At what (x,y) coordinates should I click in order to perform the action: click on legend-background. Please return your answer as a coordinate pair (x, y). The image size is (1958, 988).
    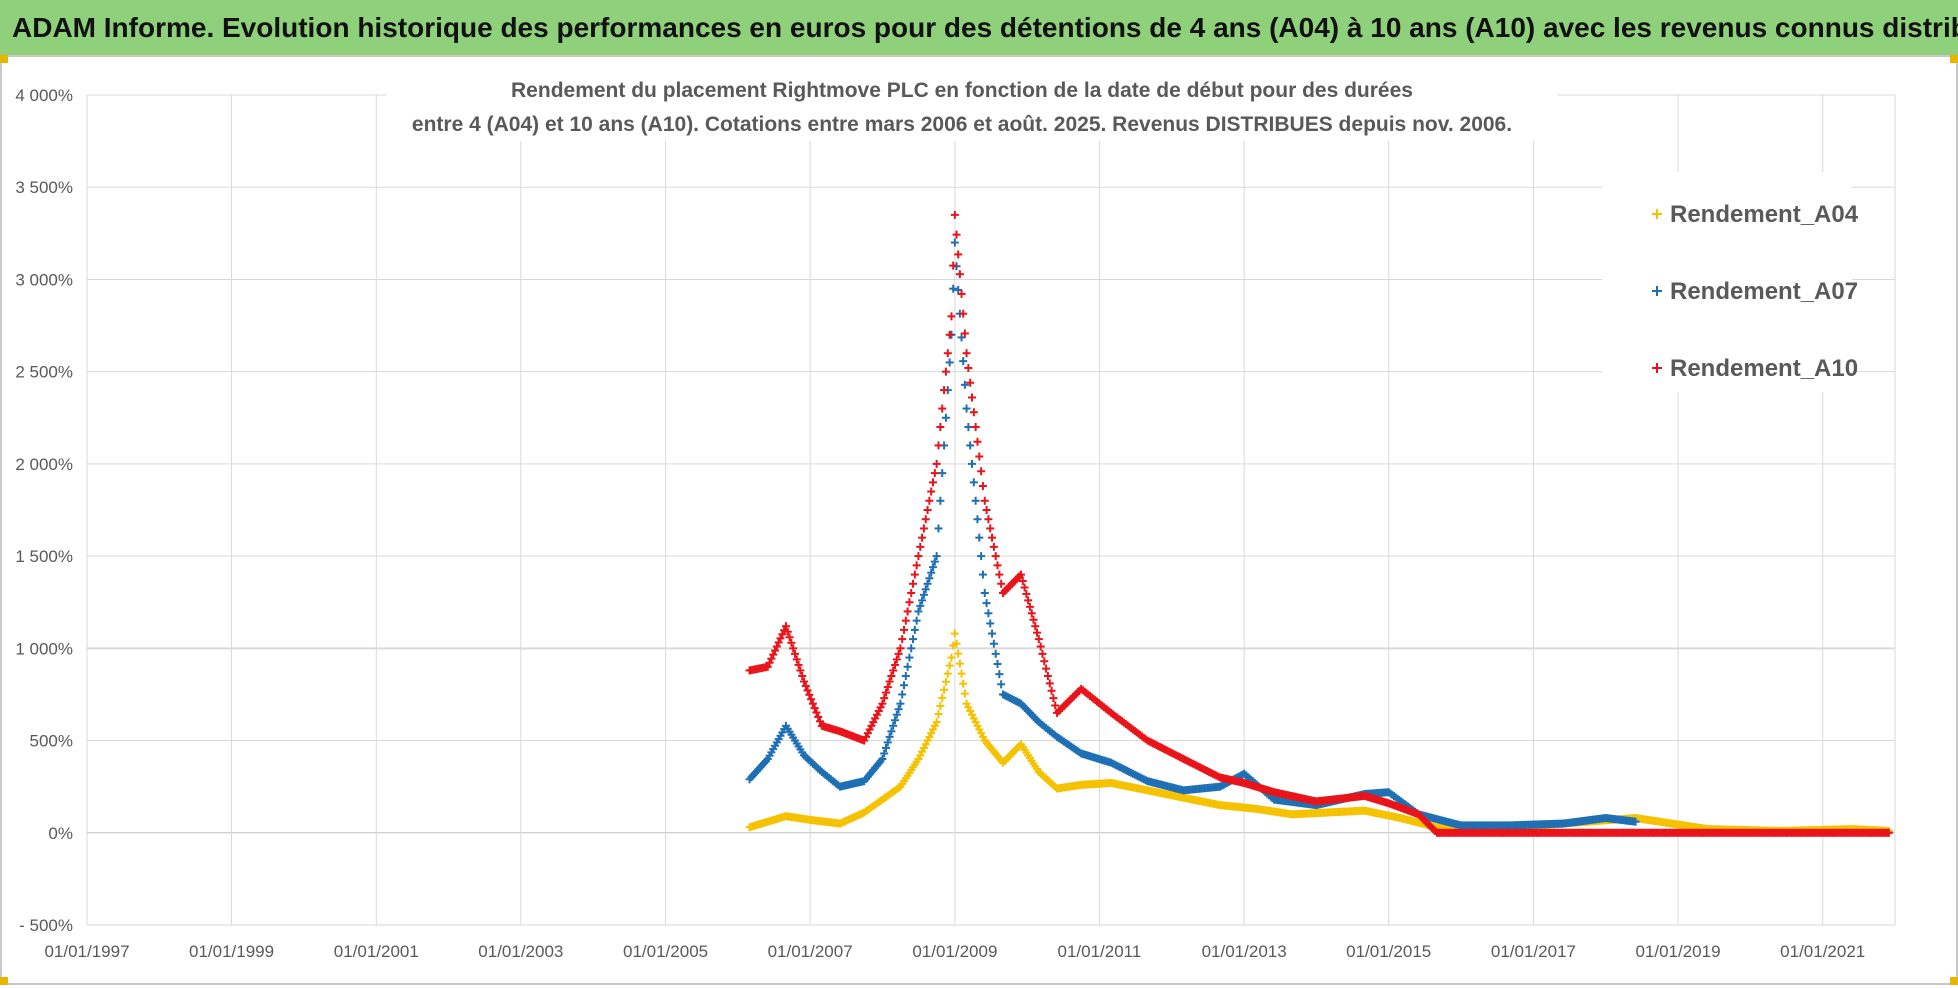
    Looking at the image, I should click on (1727, 282).